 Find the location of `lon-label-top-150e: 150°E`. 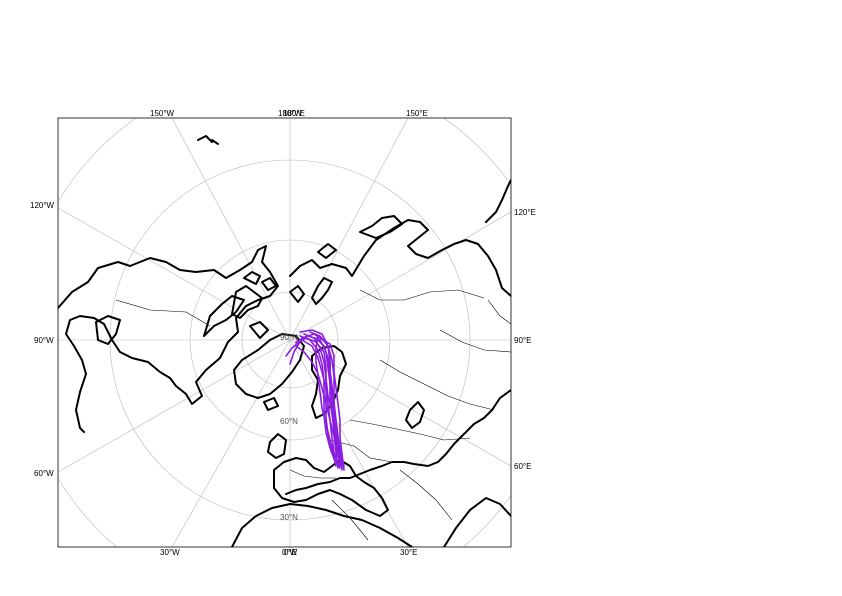

lon-label-top-150e: 150°E is located at coordinates (417, 113).